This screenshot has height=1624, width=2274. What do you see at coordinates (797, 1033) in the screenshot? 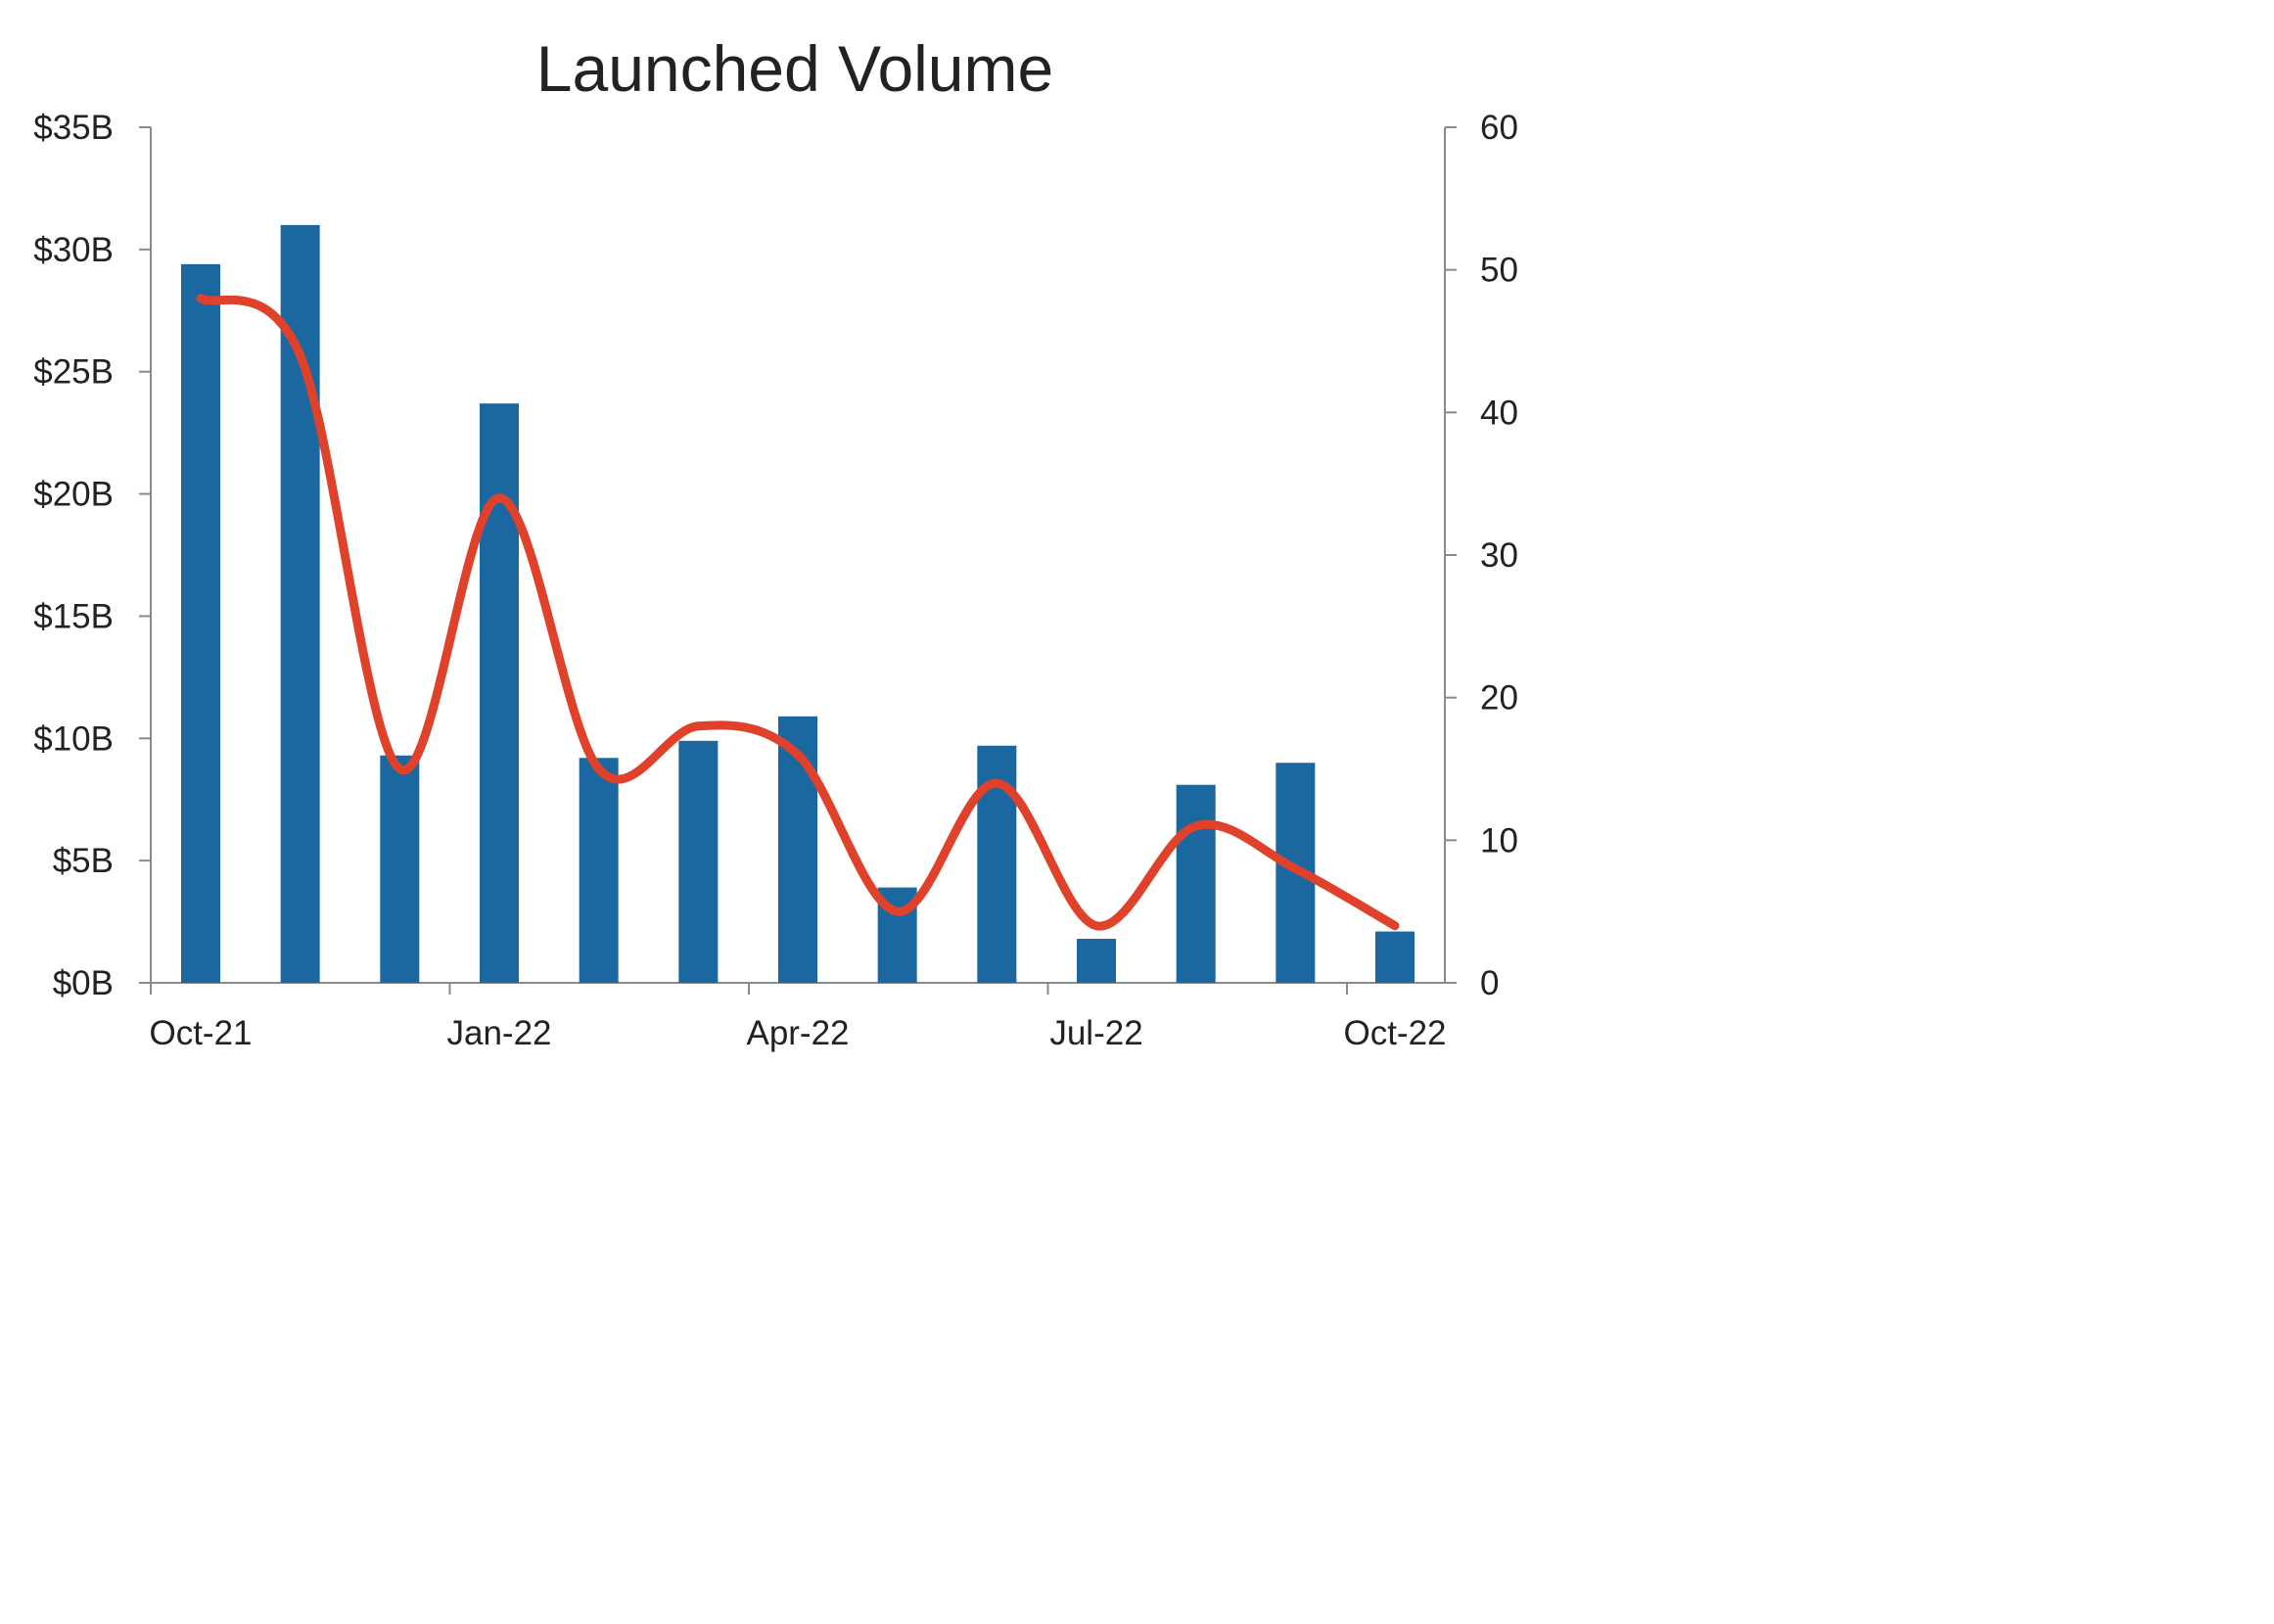
I see `x-tick-label: Apr-22` at bounding box center [797, 1033].